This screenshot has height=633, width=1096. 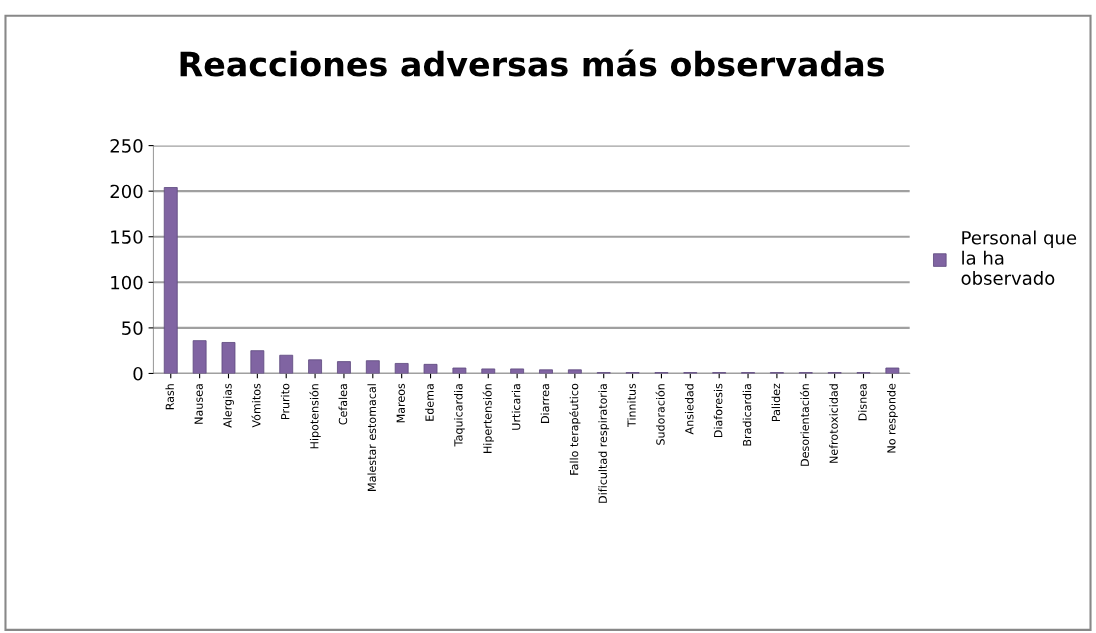 What do you see at coordinates (1019, 257) in the screenshot?
I see `legend-label: Personal que la ha observado` at bounding box center [1019, 257].